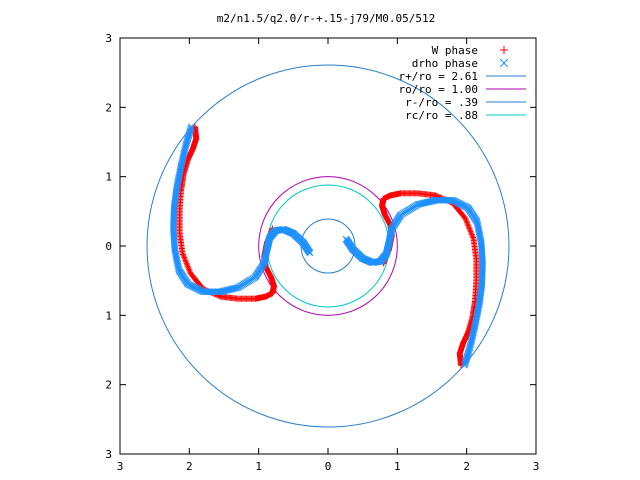  I want to click on legend-label: drho phase, so click(445, 63).